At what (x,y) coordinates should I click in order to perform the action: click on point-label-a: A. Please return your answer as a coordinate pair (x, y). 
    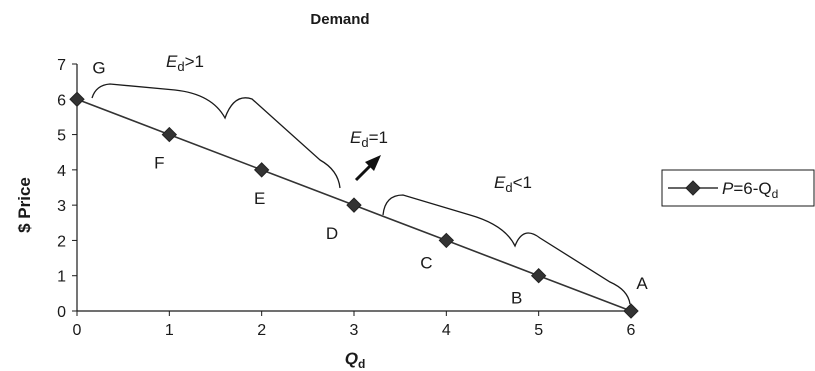
    Looking at the image, I should click on (642, 283).